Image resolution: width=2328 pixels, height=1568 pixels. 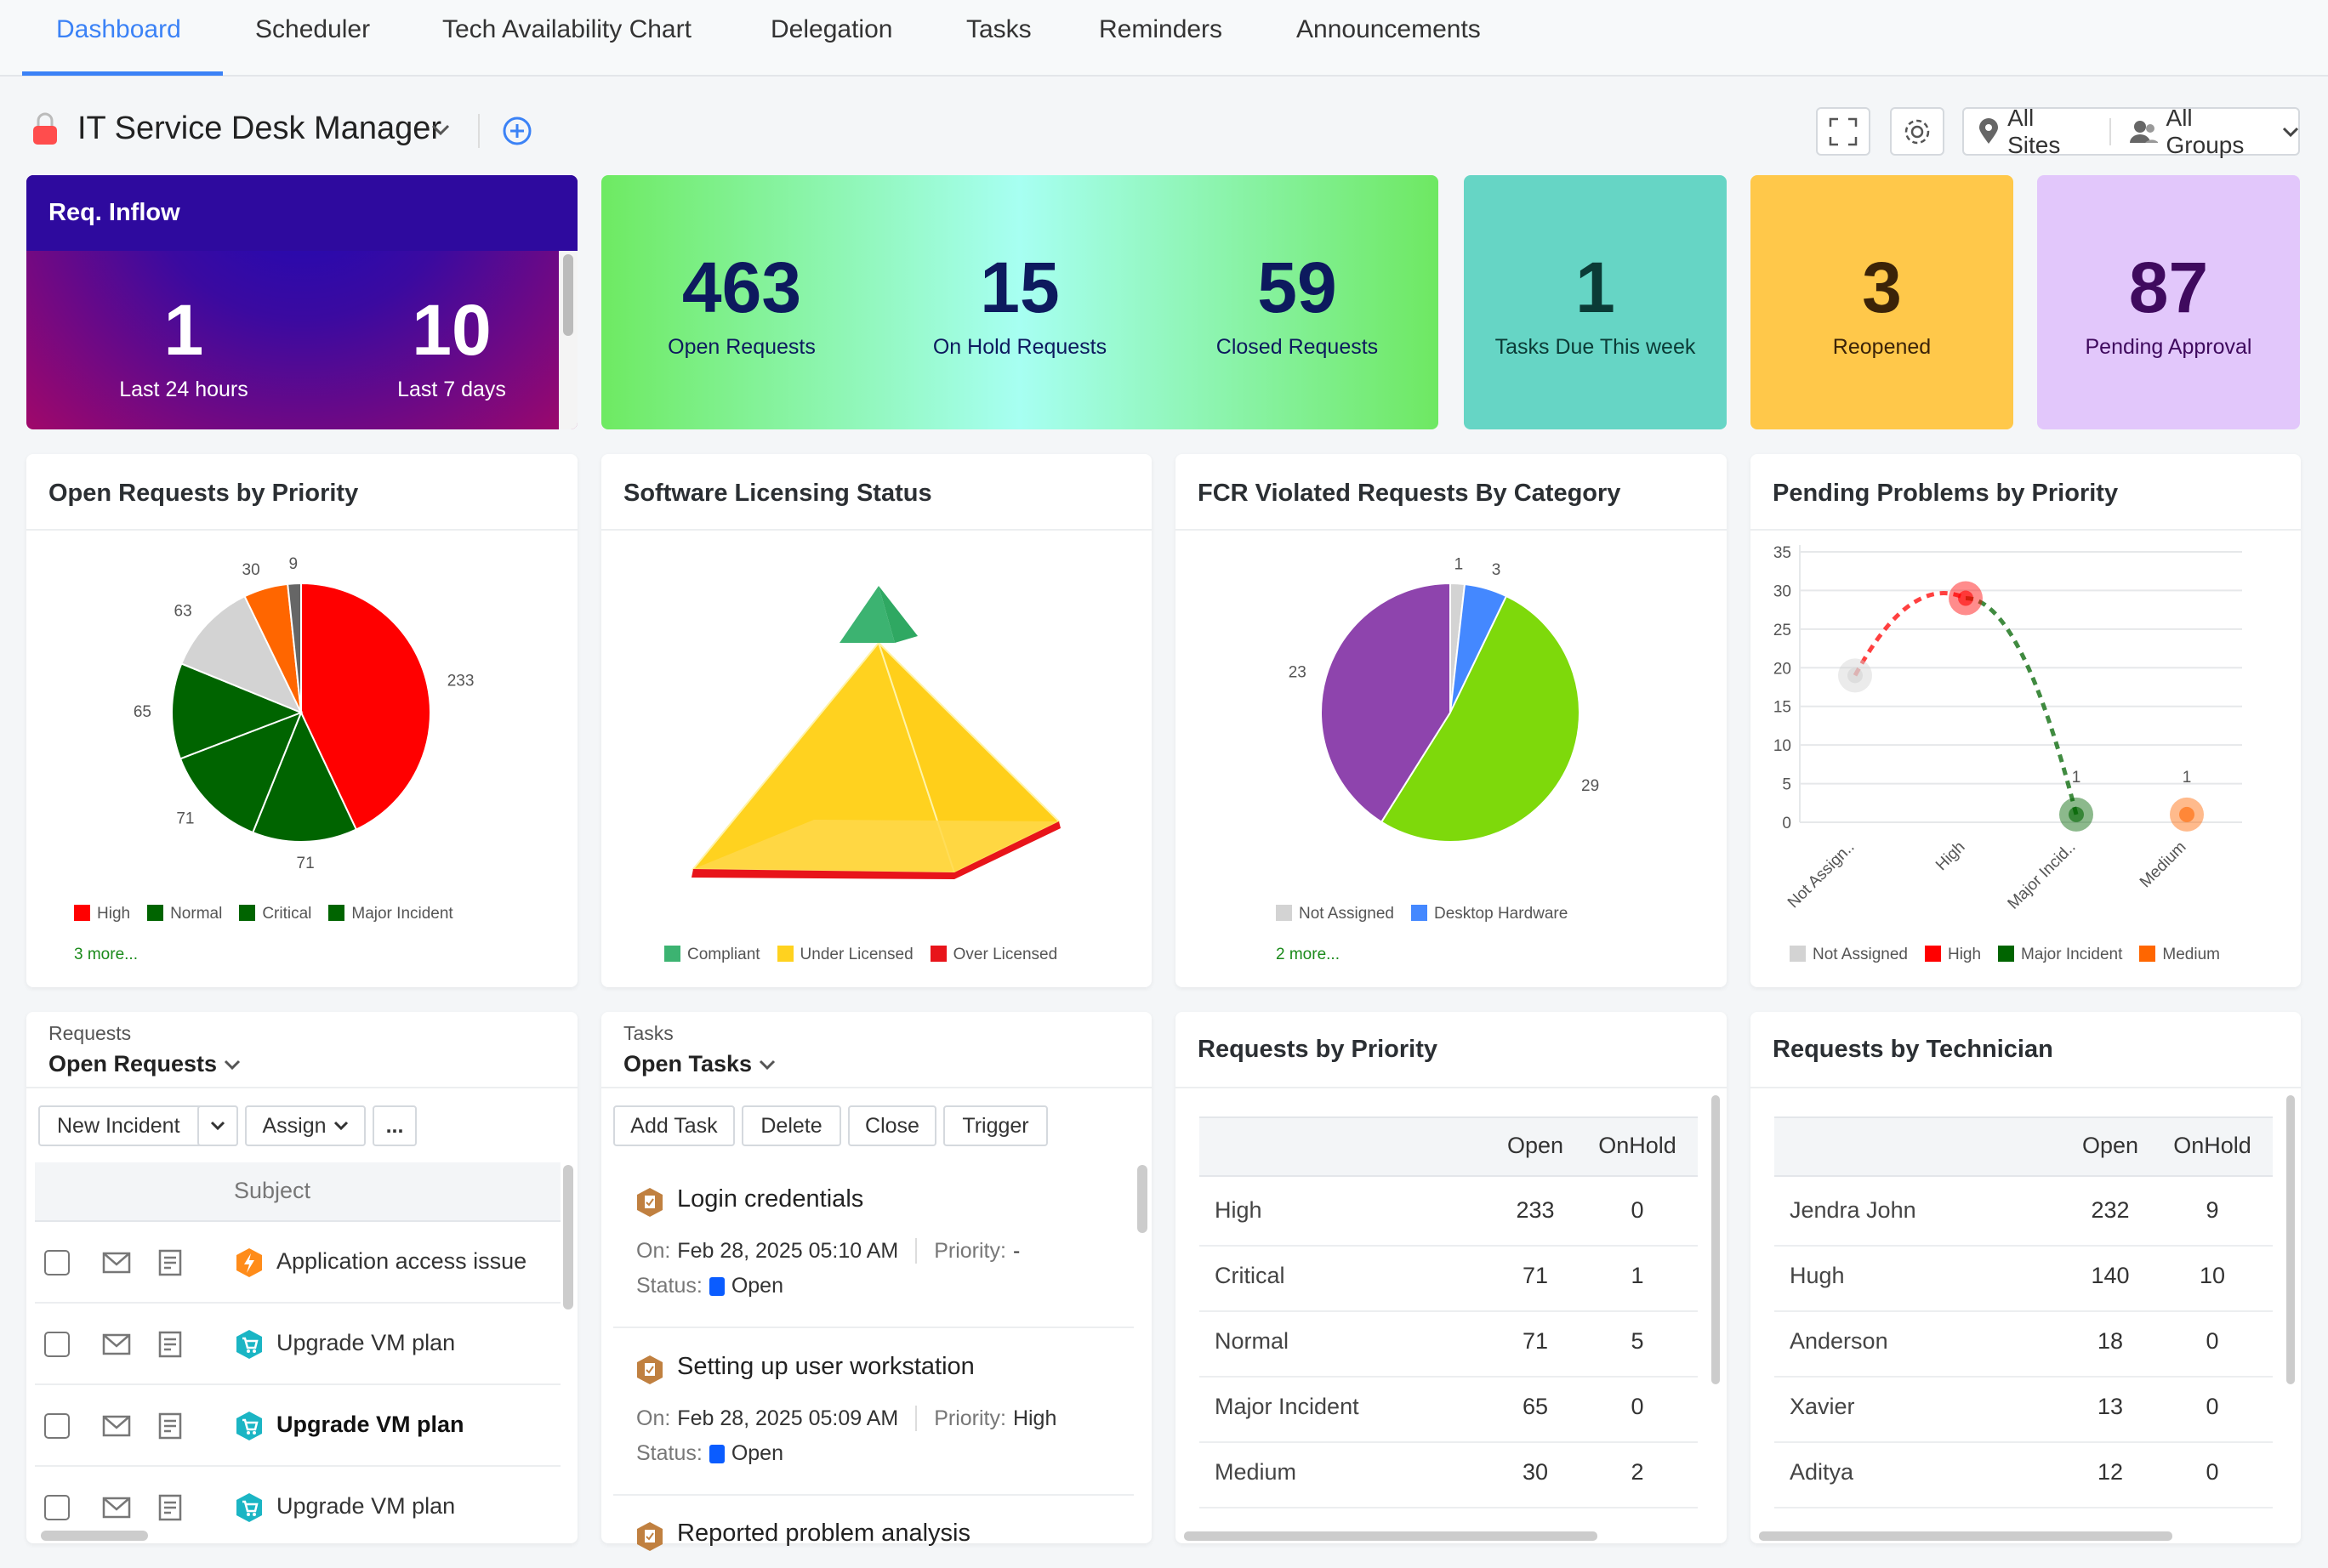 What do you see at coordinates (1595, 302) in the screenshot?
I see `tasks-due-kpi: 1 Tasks Due This week` at bounding box center [1595, 302].